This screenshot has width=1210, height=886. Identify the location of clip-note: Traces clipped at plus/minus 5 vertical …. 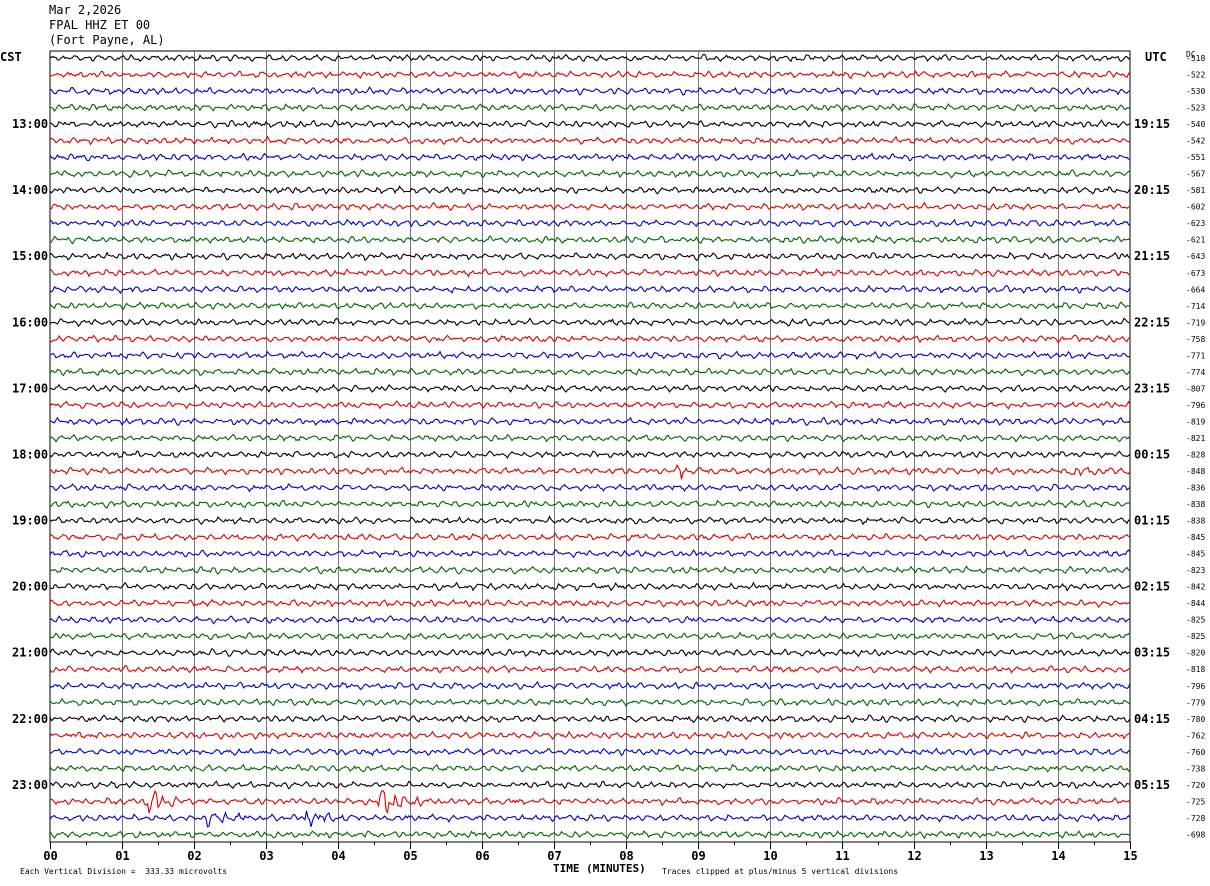
(780, 871).